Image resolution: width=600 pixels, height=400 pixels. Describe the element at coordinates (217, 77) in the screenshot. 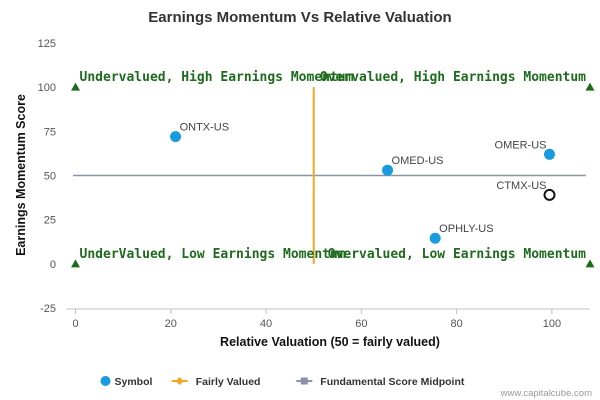

I see `quadrant-label: Undervalued, High Earnings Momentum` at that location.